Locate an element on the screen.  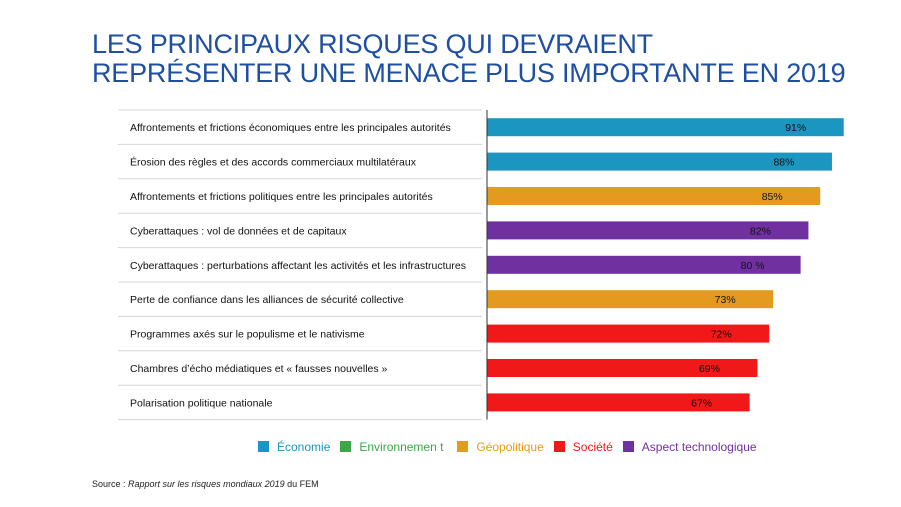
legend-item-geopolitique: Géopolitique is located at coordinates (500, 447).